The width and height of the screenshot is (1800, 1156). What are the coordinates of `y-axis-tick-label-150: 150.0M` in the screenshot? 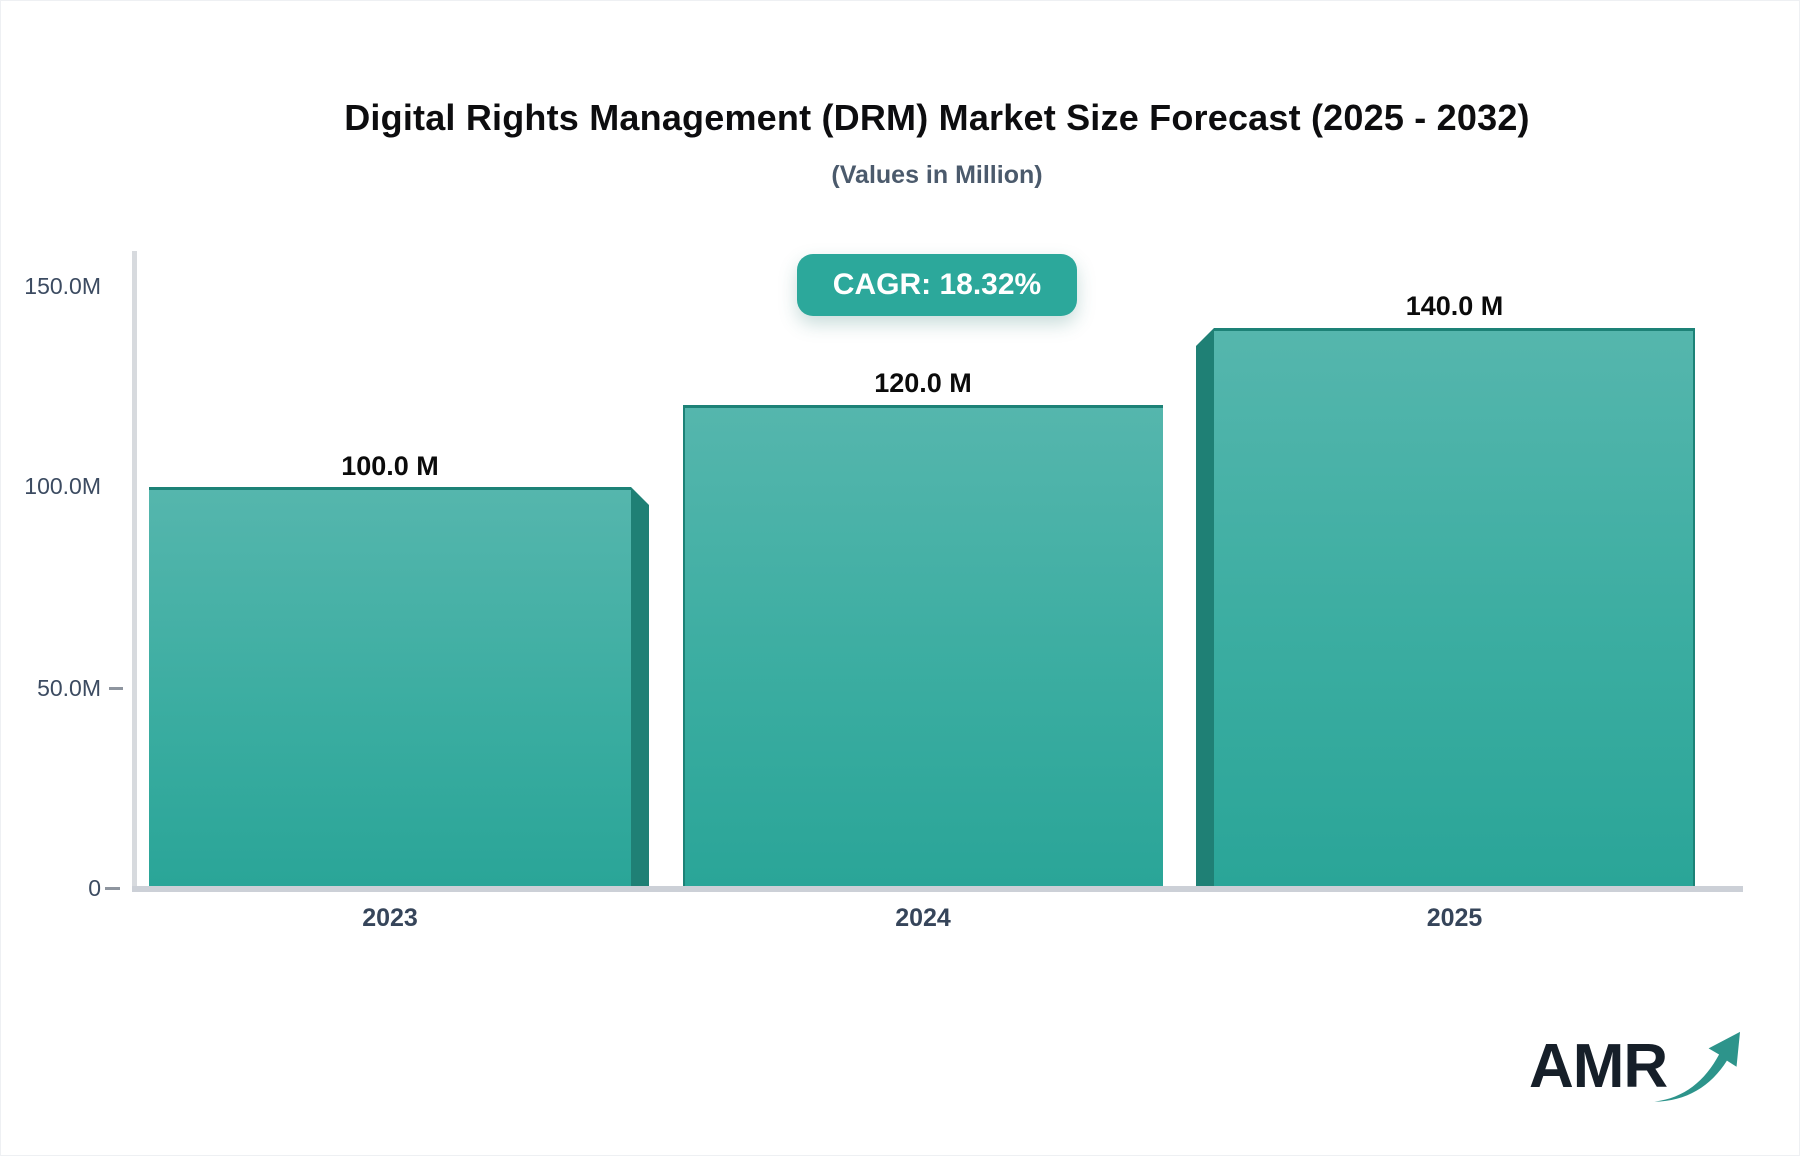 It's located at (62, 286).